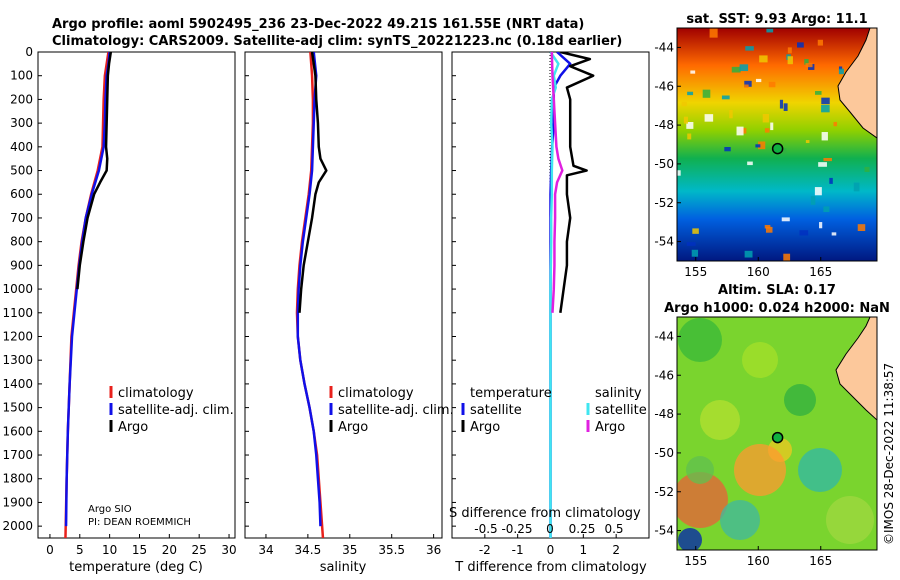 The width and height of the screenshot is (900, 580). Describe the element at coordinates (621, 410) in the screenshot. I see `legend-label-s-satellite: satellite` at that location.